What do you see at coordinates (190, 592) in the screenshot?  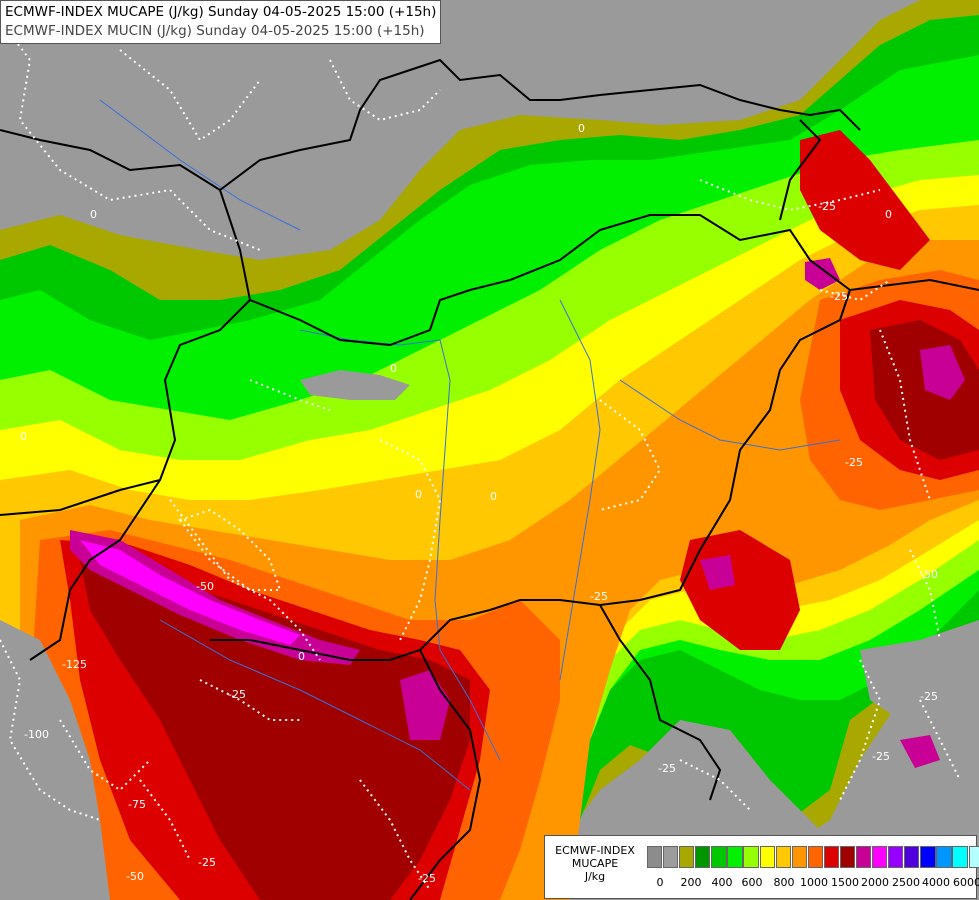 I see `cape-region-pink` at bounding box center [190, 592].